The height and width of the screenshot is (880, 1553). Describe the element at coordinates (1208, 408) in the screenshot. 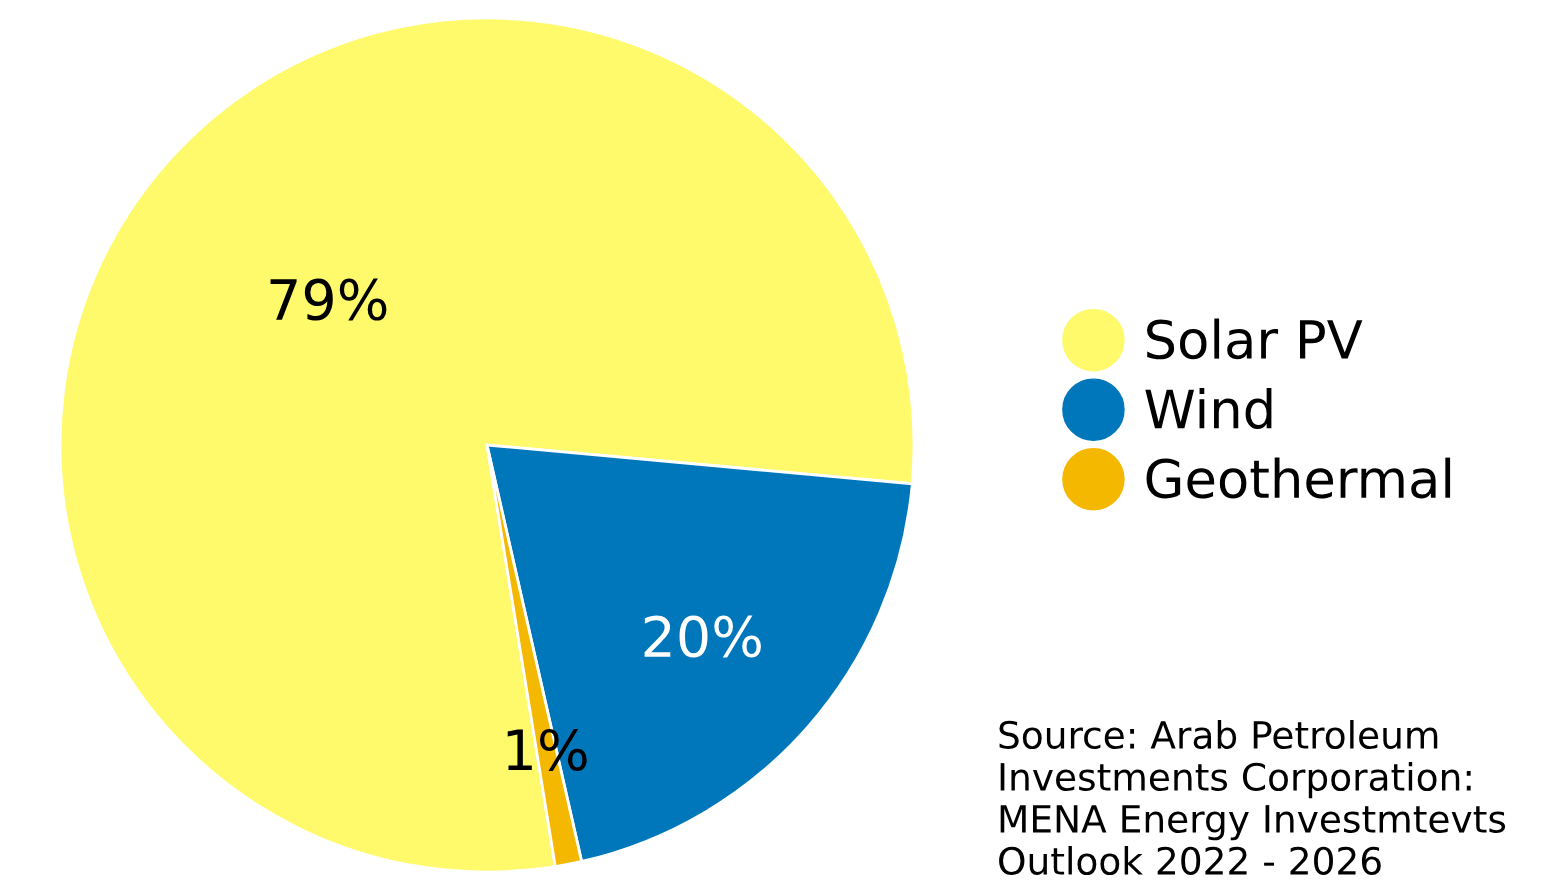

I see `legend-label: Wind` at that location.